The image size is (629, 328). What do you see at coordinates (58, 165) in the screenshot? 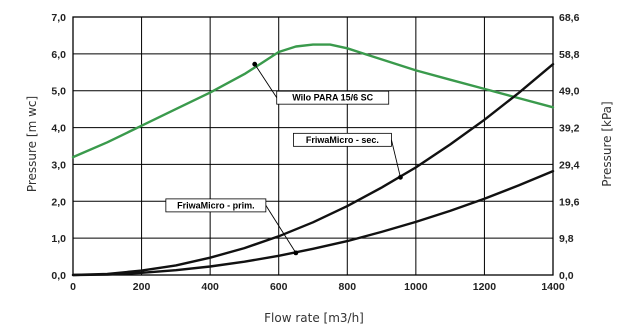
I see `y-tick-label-3: 3,0` at bounding box center [58, 165].